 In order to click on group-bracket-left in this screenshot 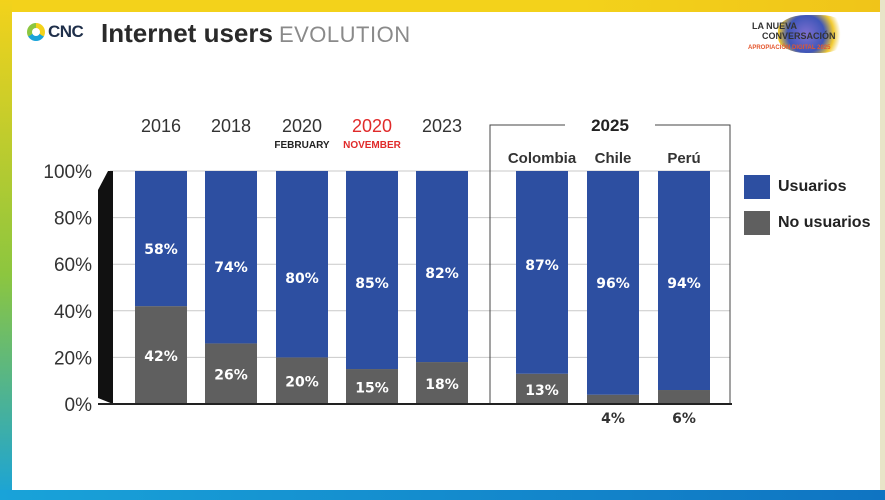, I will do `click(527, 154)`.